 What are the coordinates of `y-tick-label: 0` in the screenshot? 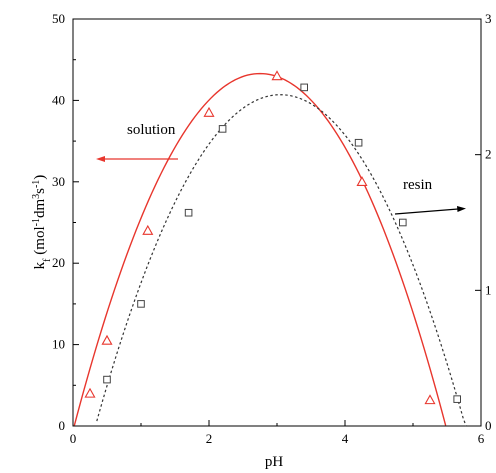 It's located at (62, 425).